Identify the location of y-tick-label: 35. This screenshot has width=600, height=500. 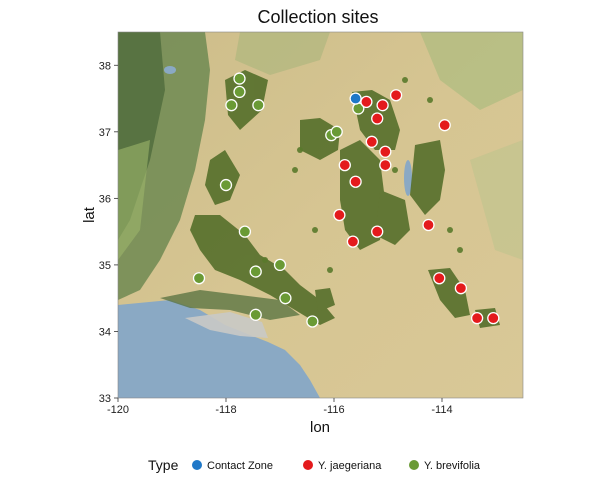
(105, 266).